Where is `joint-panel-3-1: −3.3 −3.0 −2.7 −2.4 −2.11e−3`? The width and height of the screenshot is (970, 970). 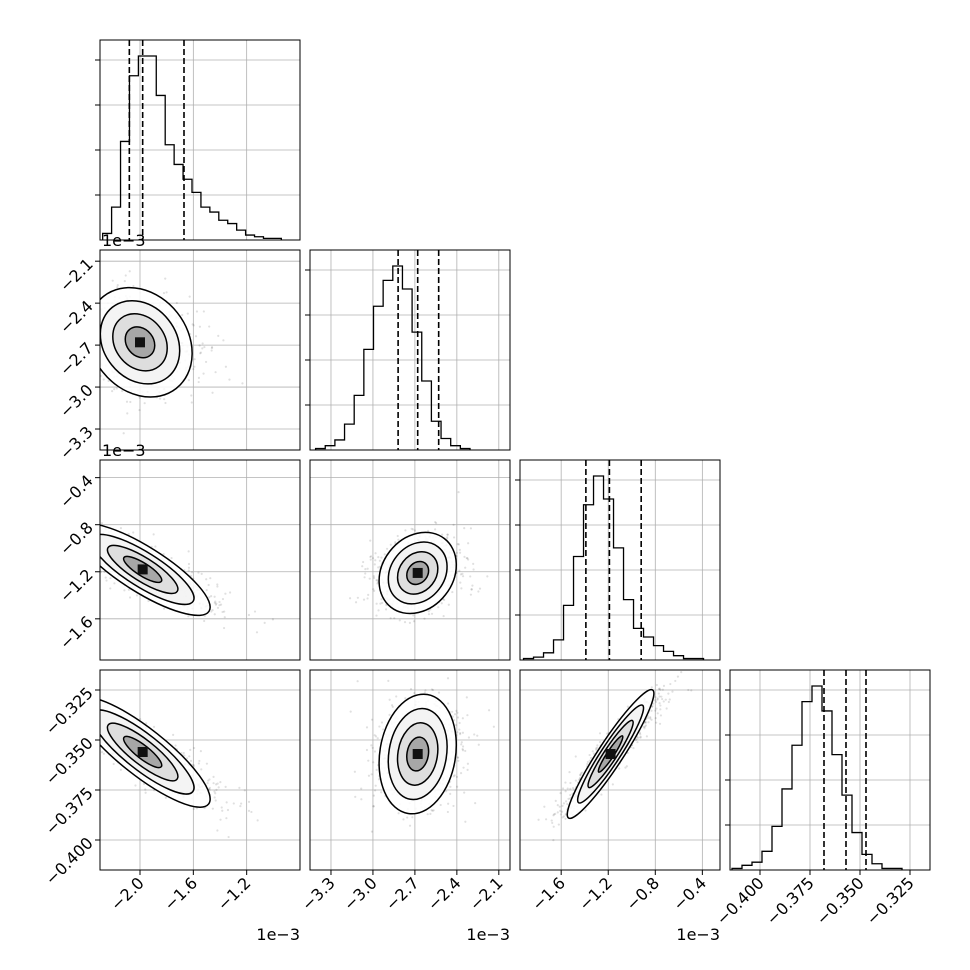
joint-panel-3-1: −3.3 −3.0 −2.7 −2.4 −2.11e−3 is located at coordinates (404, 806).